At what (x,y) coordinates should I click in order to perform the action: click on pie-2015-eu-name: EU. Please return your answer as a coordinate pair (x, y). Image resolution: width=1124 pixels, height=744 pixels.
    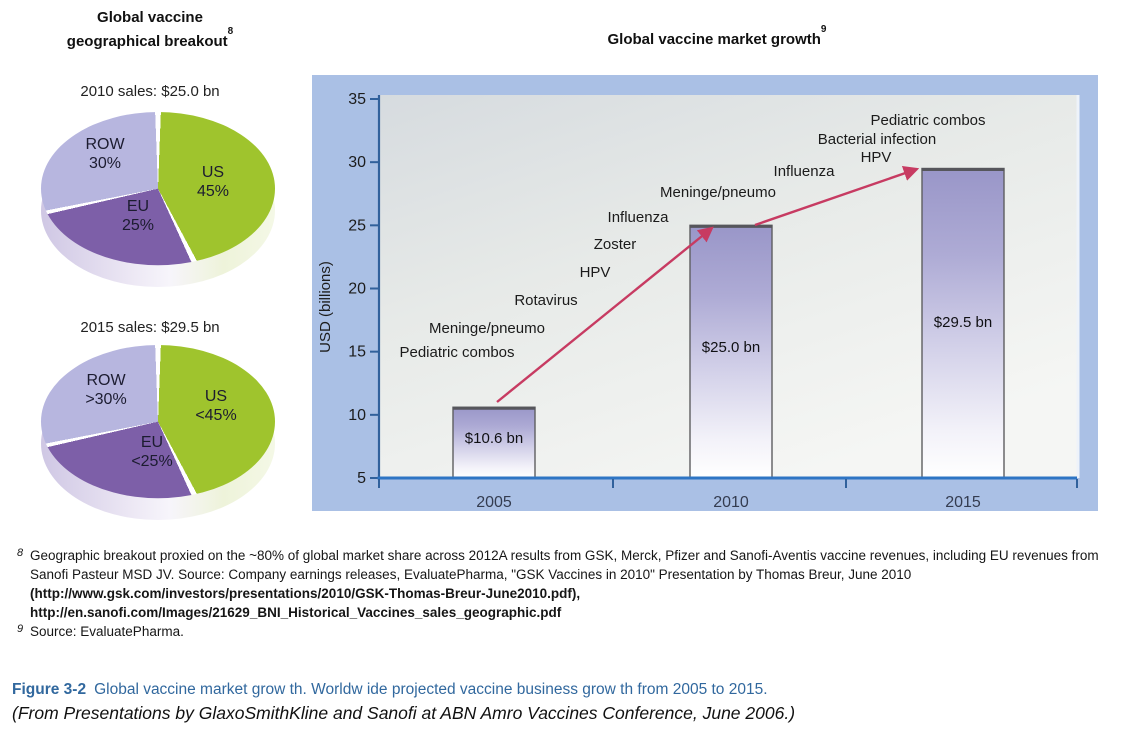
    Looking at the image, I should click on (152, 442).